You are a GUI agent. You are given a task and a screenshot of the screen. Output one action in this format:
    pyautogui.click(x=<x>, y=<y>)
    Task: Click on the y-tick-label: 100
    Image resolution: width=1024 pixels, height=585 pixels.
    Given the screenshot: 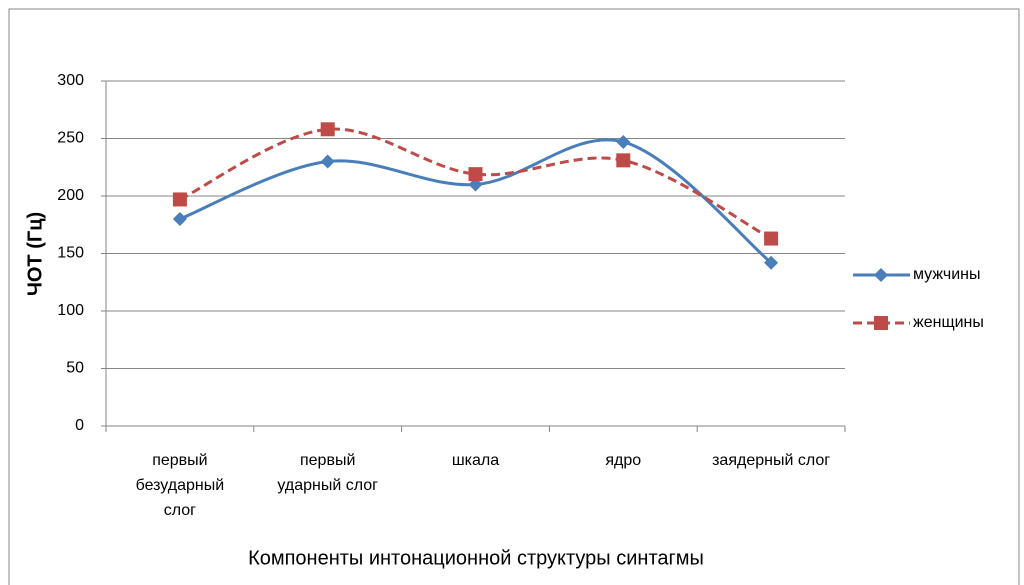 What is the action you would take?
    pyautogui.click(x=70, y=310)
    